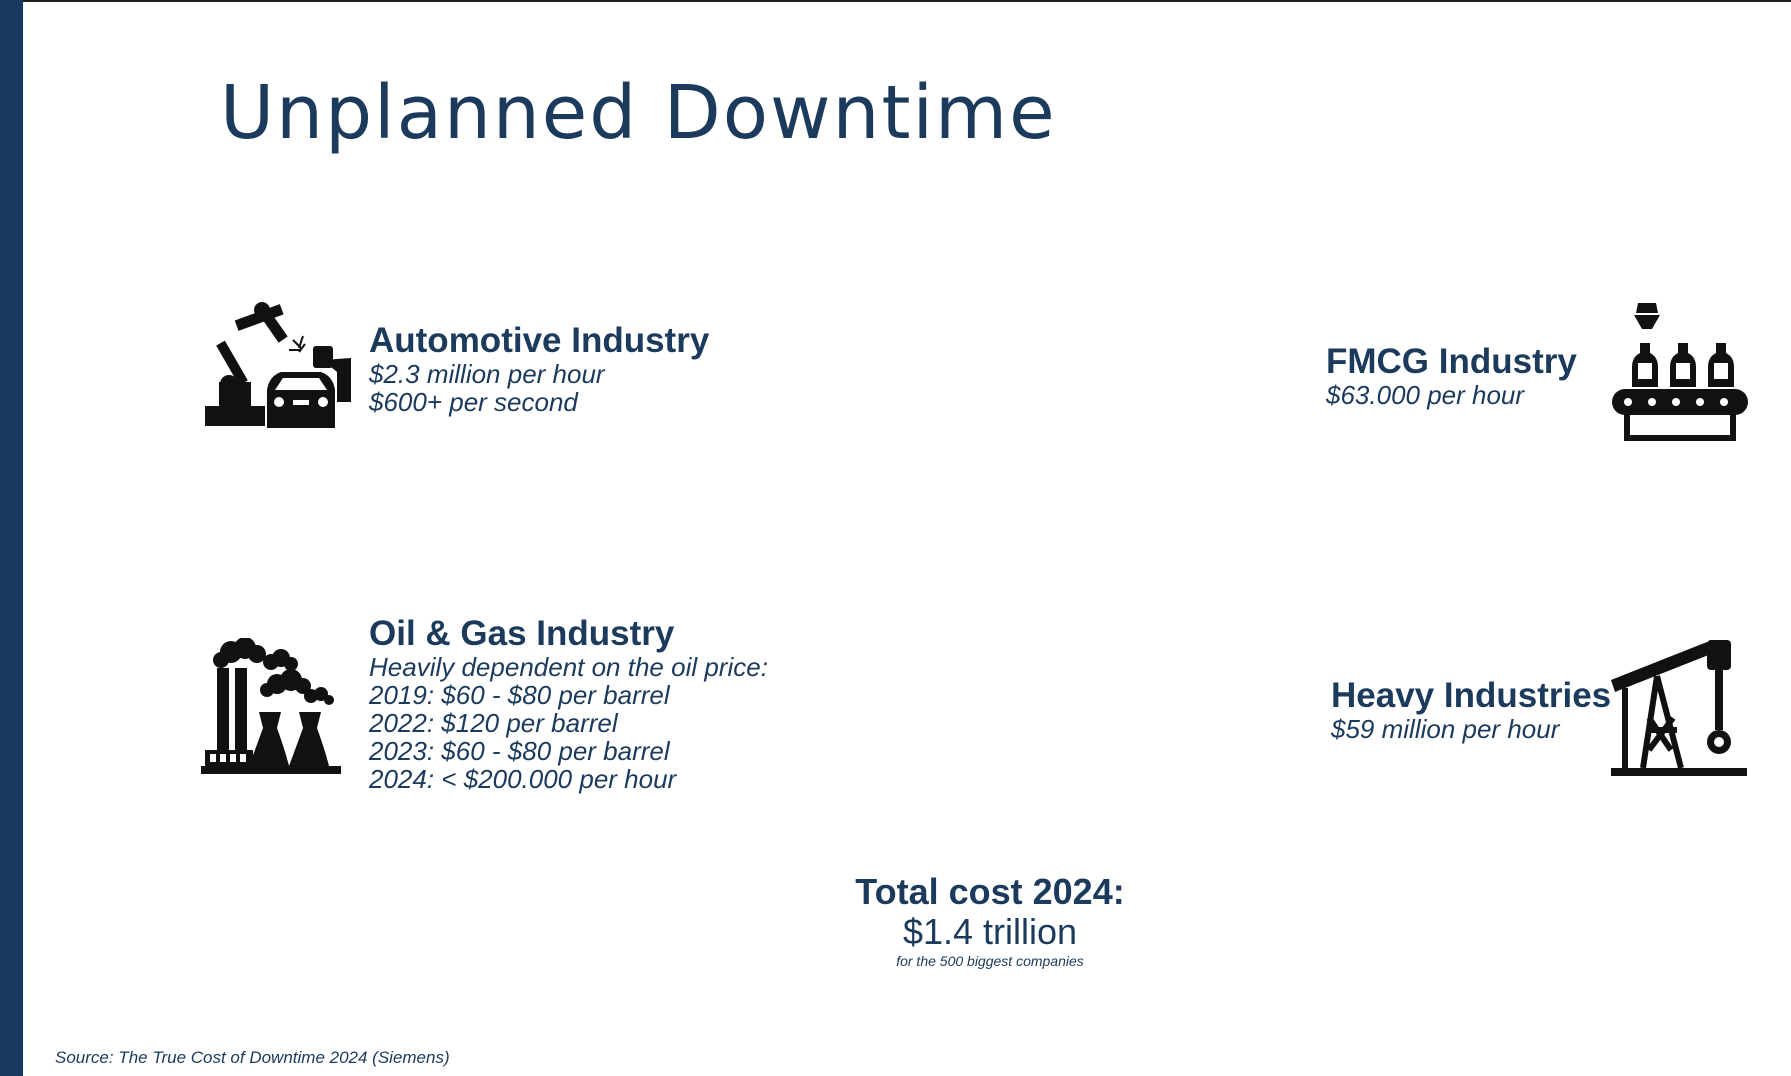  Describe the element at coordinates (568, 667) in the screenshot. I see `oilgas-line-1: Heavily dependent on the oil price:` at that location.